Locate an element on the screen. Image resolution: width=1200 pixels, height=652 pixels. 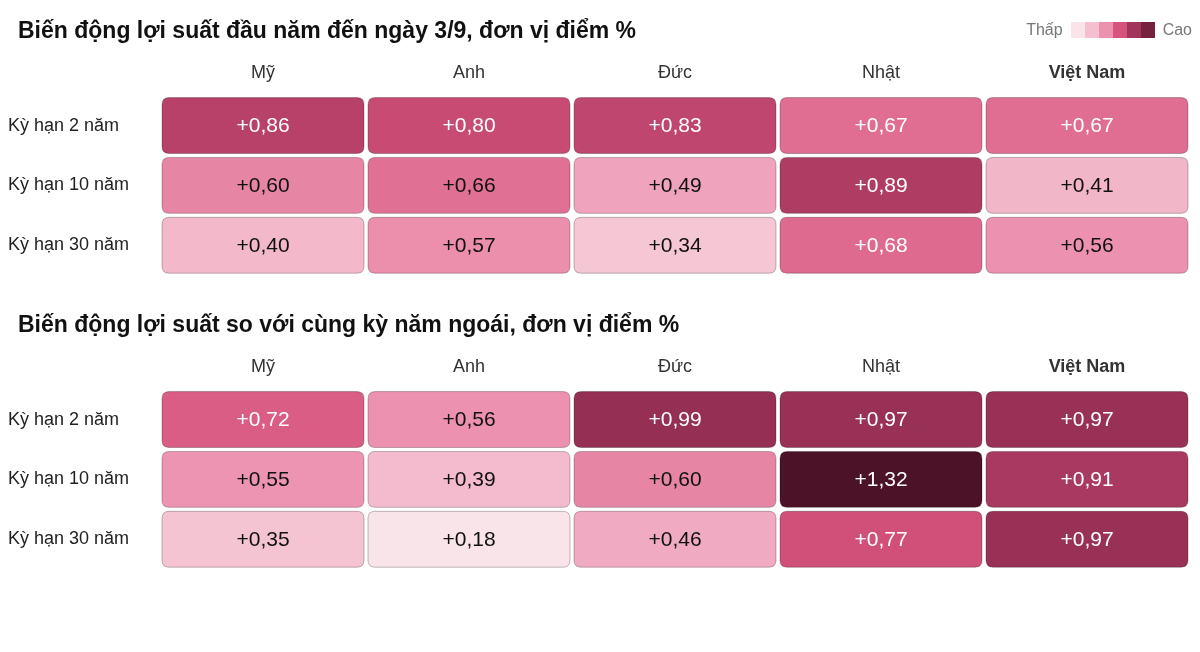
data-label: +0,77 is located at coordinates (881, 539).